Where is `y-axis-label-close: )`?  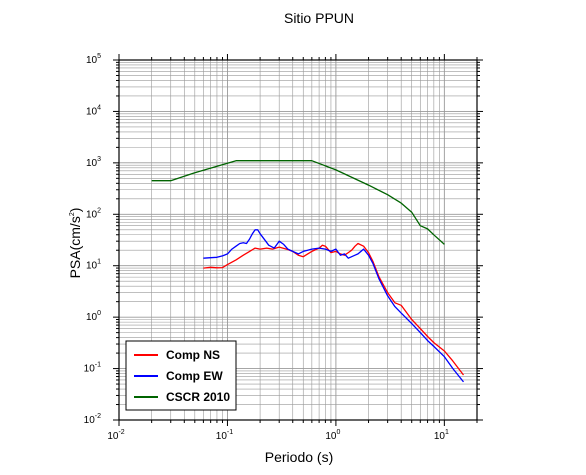
y-axis-label-close: ) is located at coordinates (75, 210).